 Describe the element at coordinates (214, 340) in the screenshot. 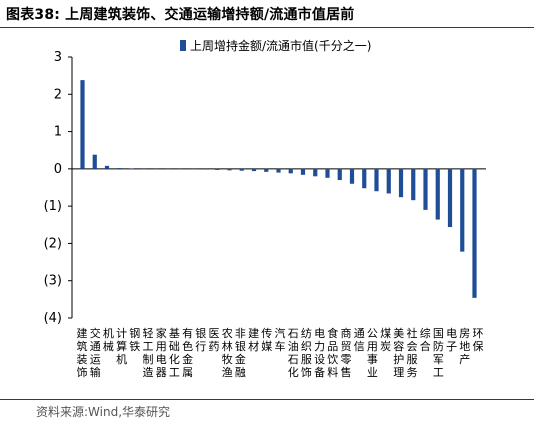

I see `category-label: 医药` at that location.